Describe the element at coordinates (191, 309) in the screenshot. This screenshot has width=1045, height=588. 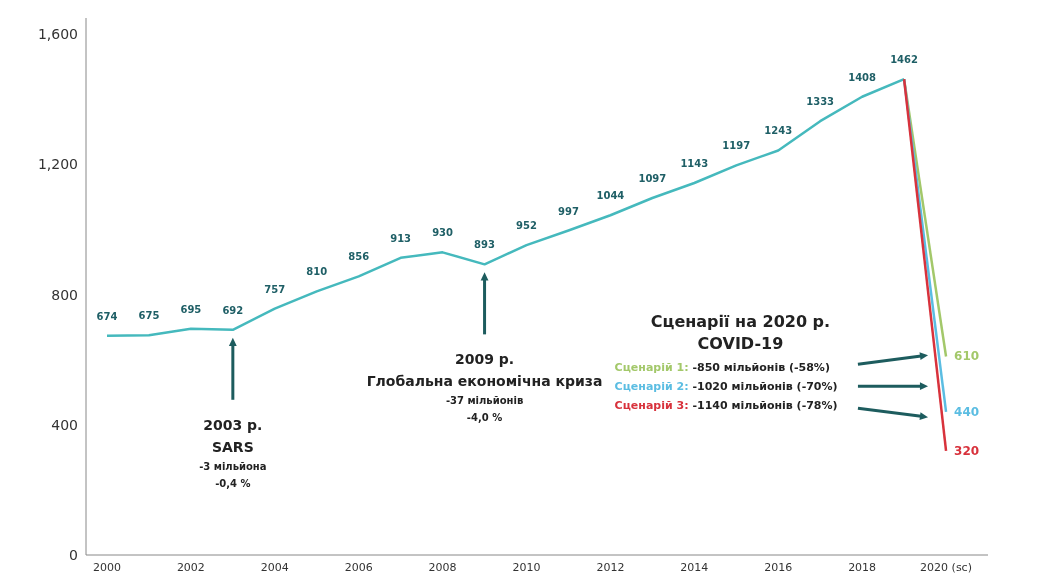
I see `data-label: 695` at that location.